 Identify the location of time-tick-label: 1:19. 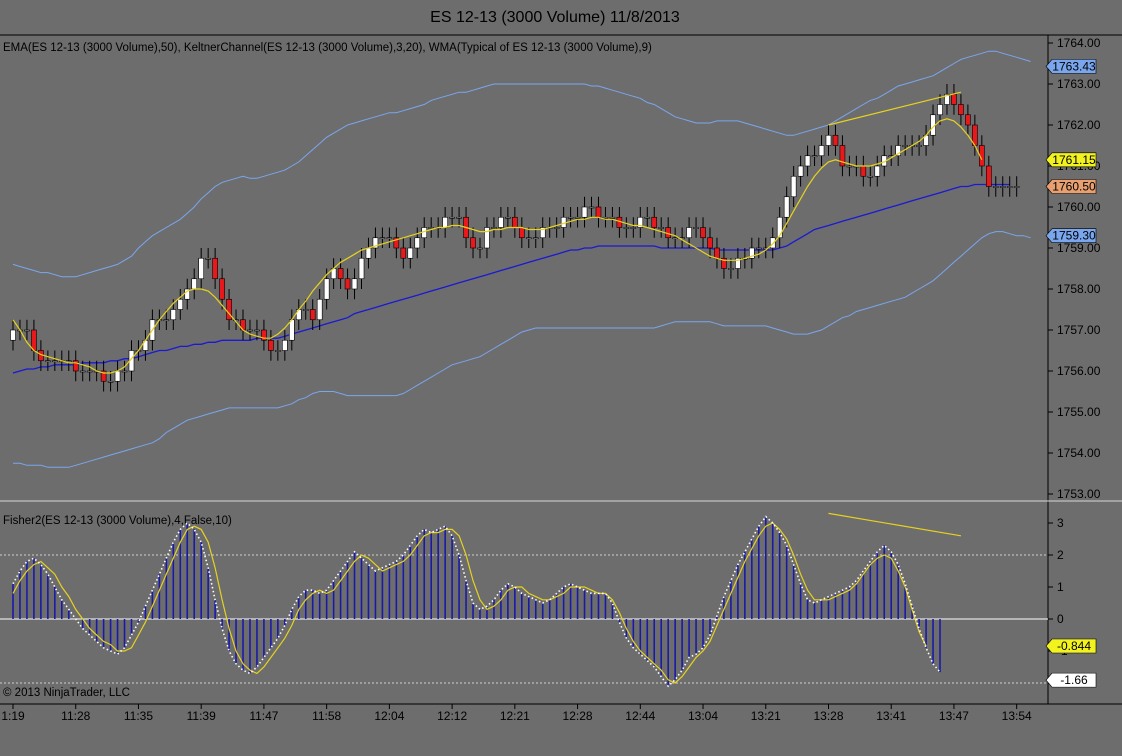
(13, 716).